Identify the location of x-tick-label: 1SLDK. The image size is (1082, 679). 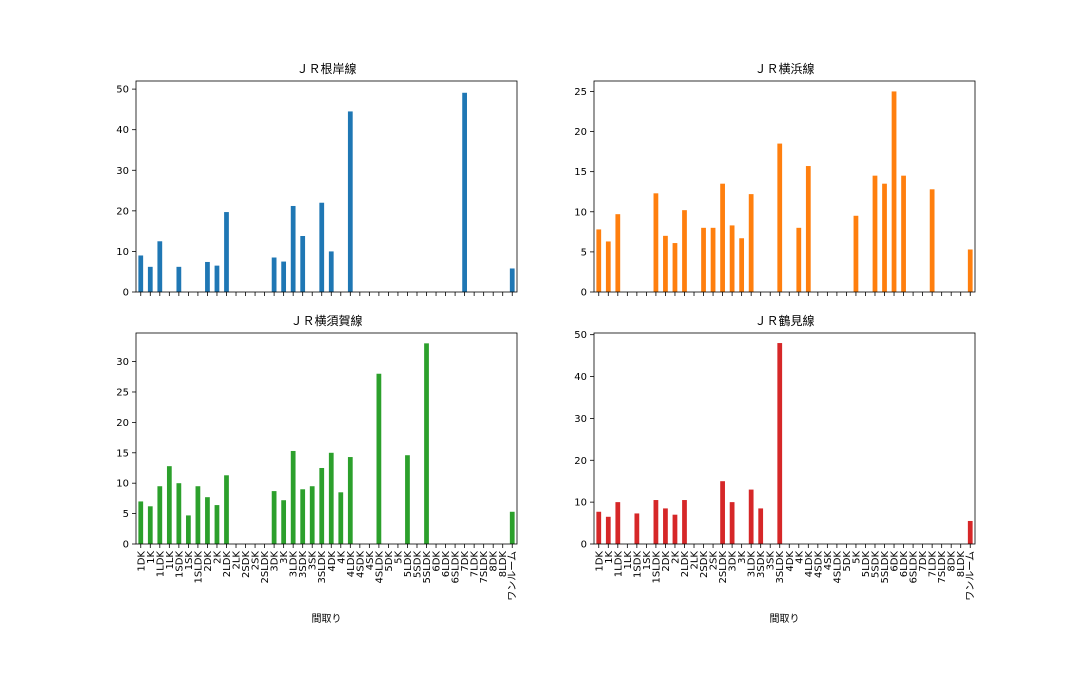
(198, 567).